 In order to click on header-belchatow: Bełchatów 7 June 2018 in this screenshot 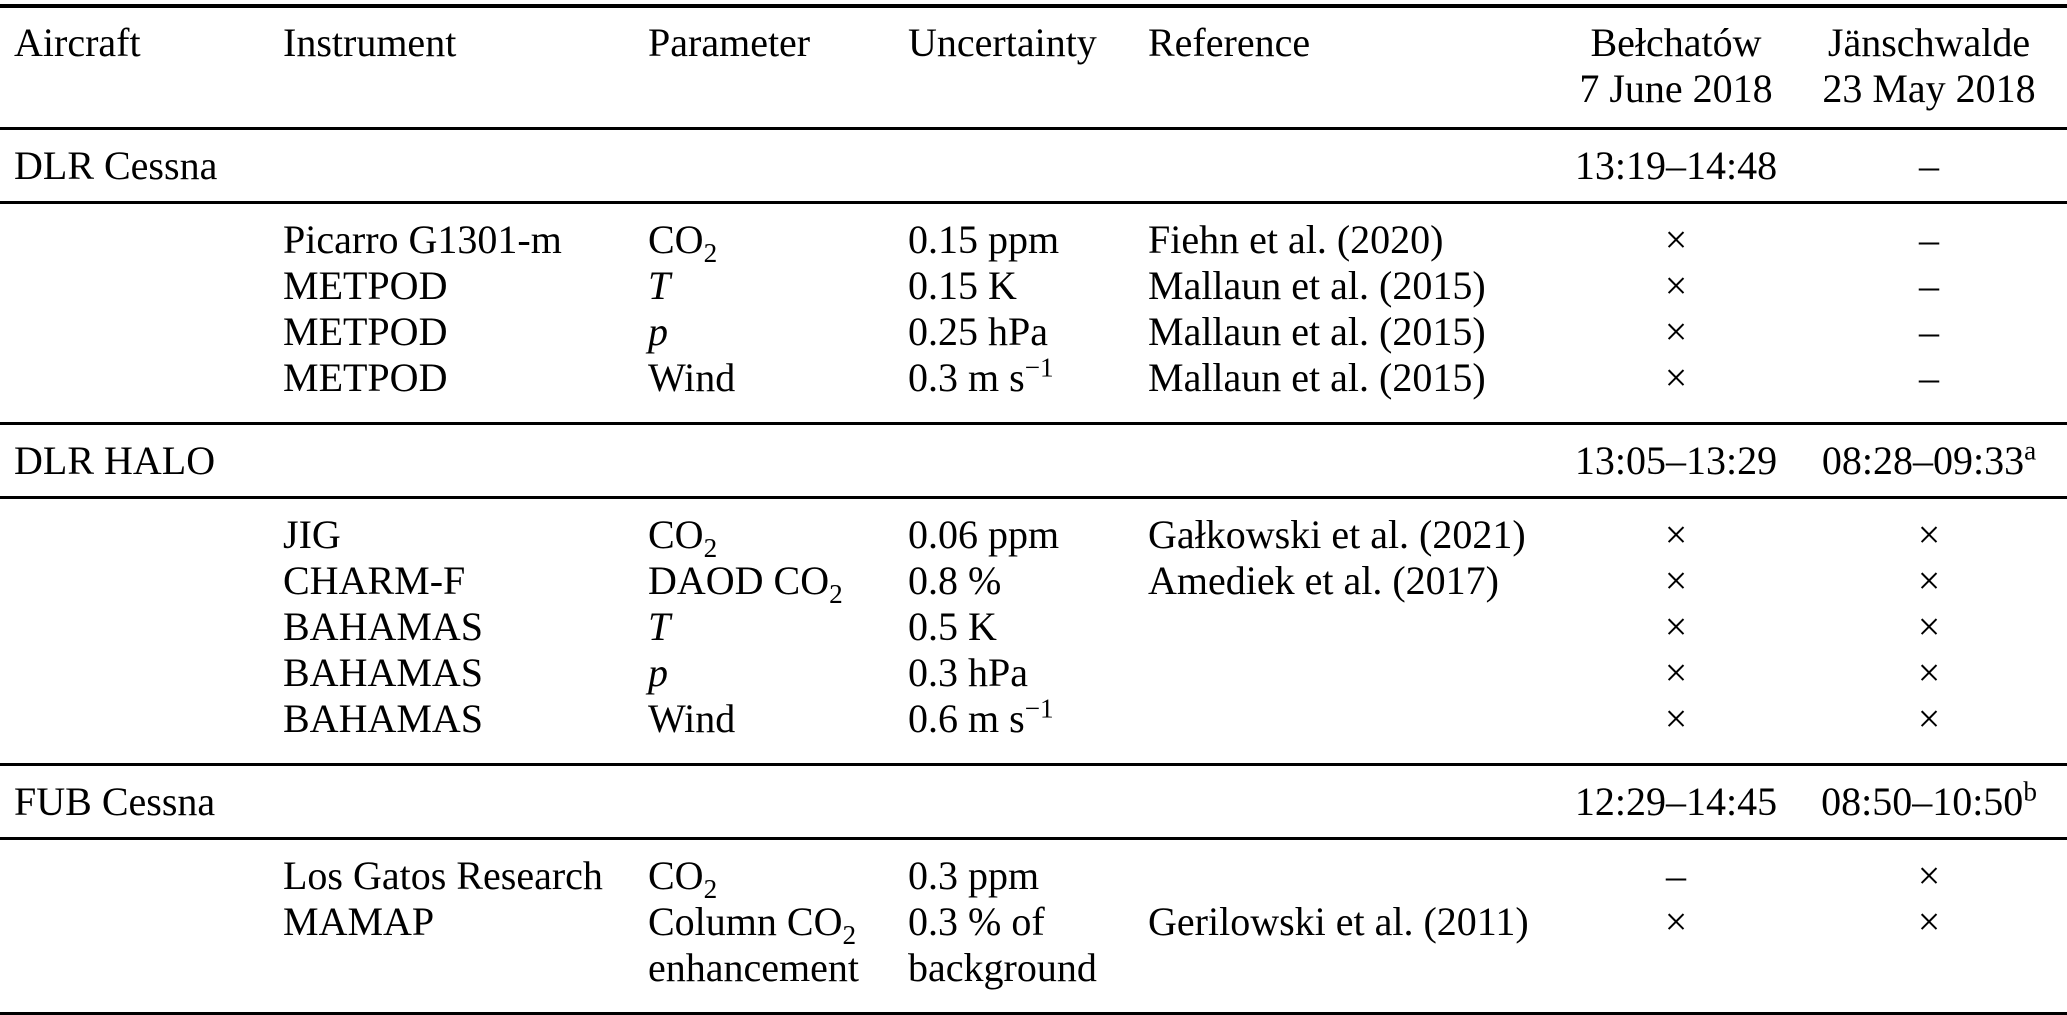, I will do `click(1676, 73)`.